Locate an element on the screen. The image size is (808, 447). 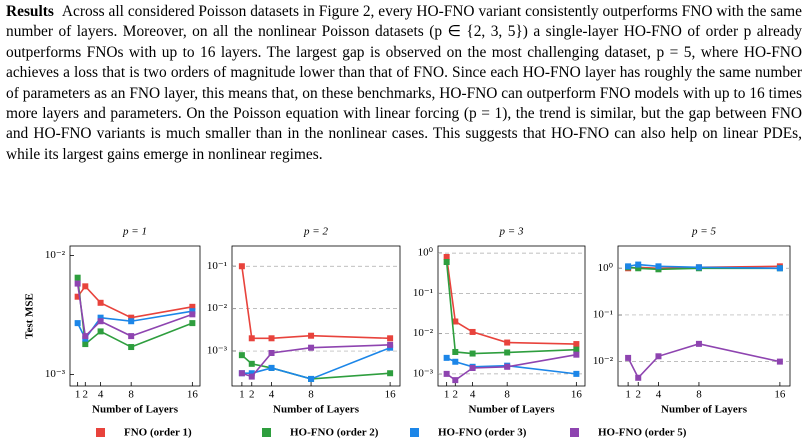
legend-label: FNO (order 1) is located at coordinates (158, 433).